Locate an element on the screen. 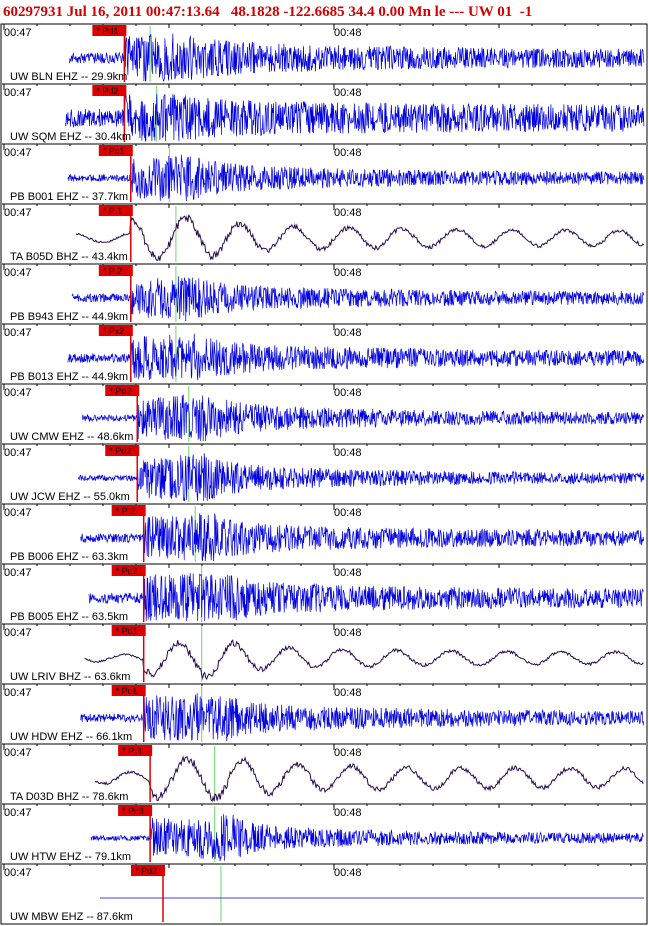  station-panel: 00:47 00:48 * Pd2 UW JCW EHZ -- 55.0km is located at coordinates (324, 474).